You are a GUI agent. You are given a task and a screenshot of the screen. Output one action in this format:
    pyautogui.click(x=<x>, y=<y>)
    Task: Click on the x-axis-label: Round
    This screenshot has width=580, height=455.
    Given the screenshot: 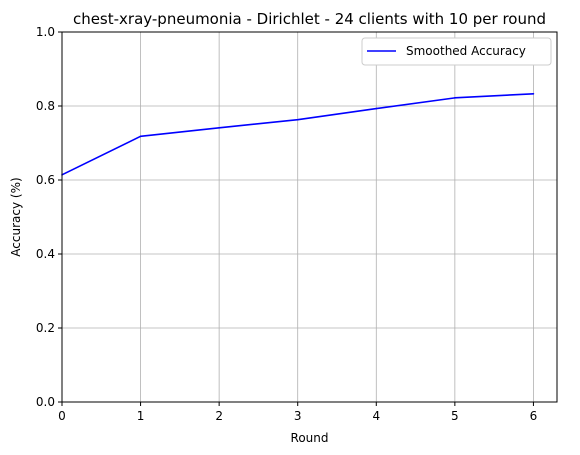 What is the action you would take?
    pyautogui.click(x=310, y=438)
    